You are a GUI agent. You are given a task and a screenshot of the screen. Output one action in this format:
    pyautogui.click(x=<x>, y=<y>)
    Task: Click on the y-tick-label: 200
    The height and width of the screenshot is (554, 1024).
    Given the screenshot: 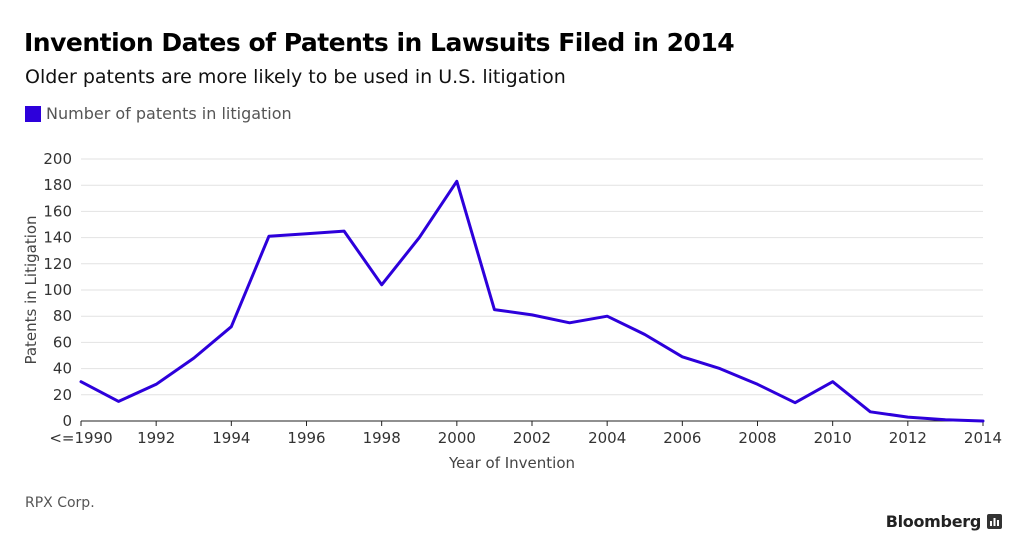 What is the action you would take?
    pyautogui.click(x=57, y=159)
    